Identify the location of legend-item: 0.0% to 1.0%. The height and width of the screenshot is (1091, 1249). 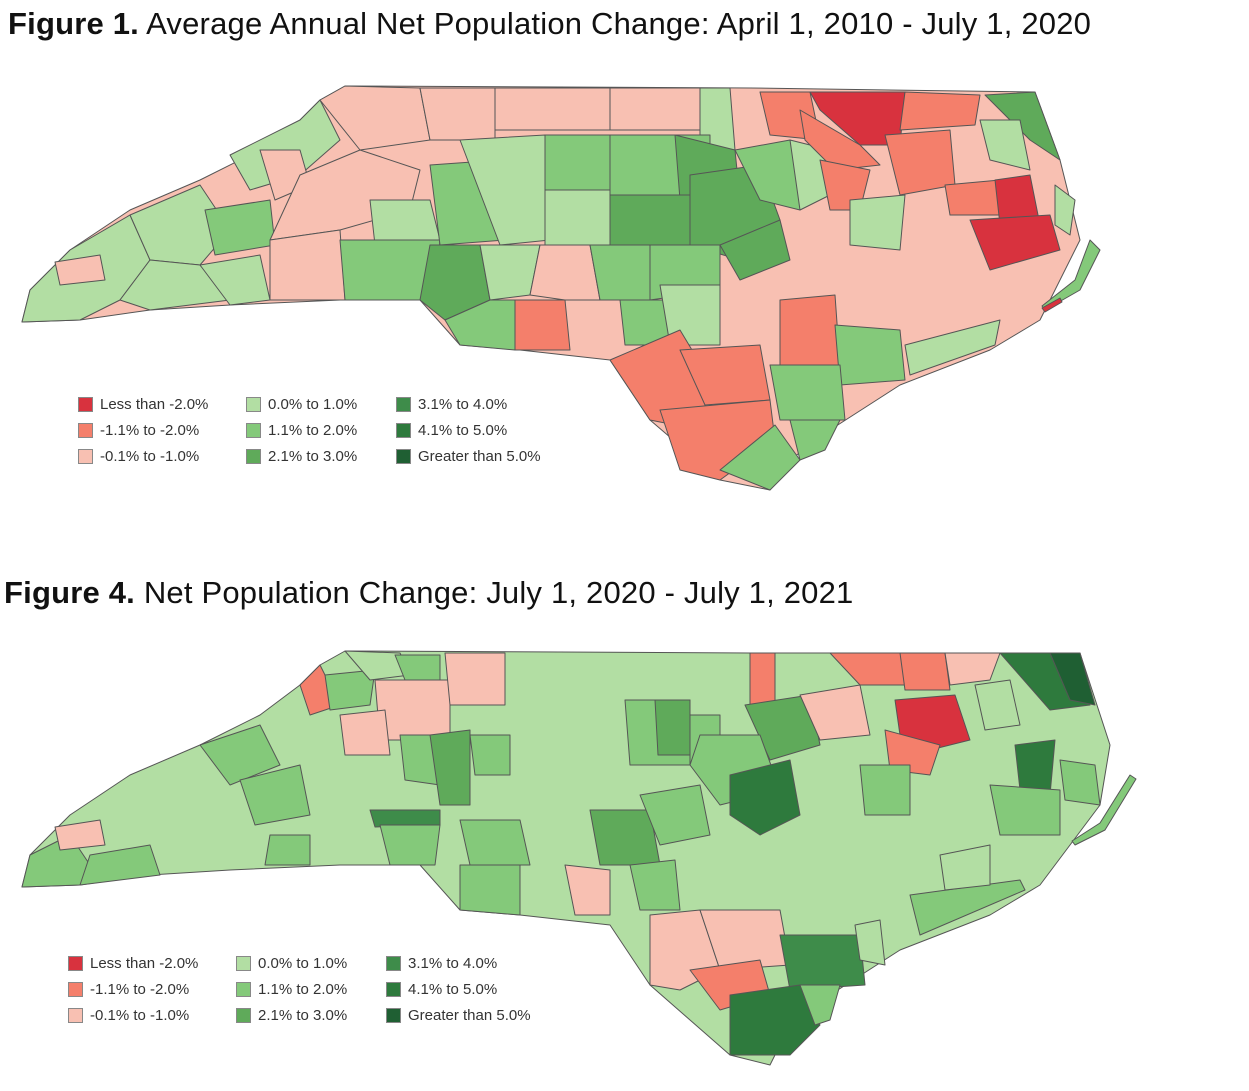
(321, 404).